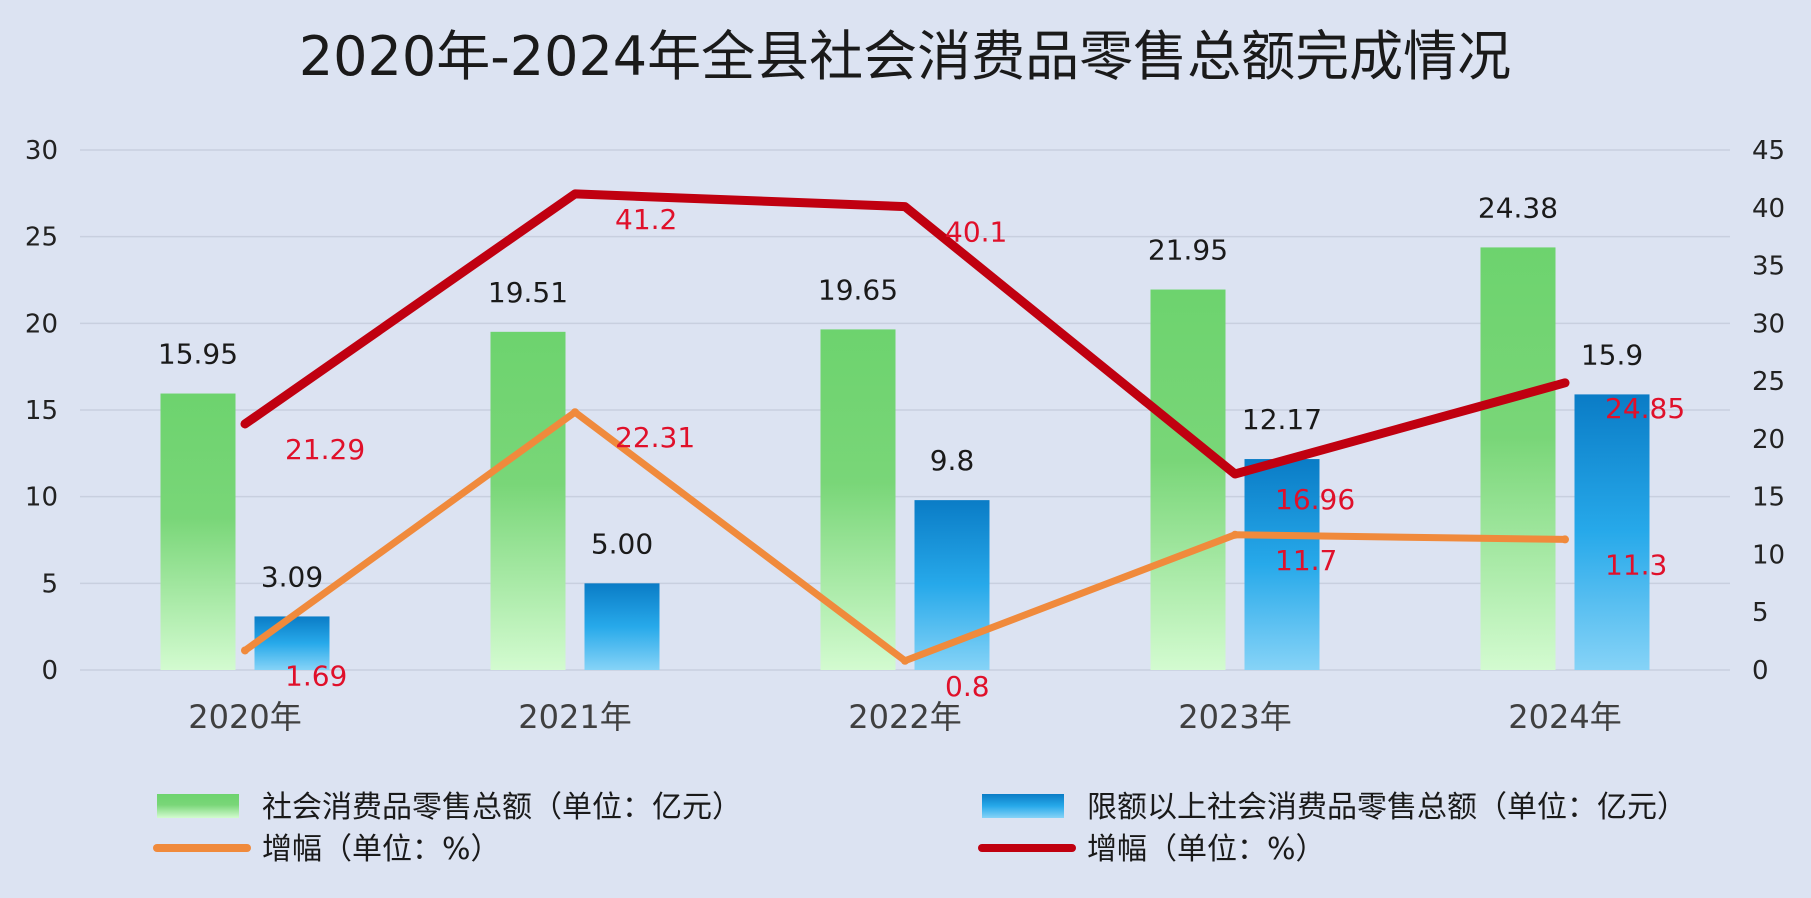 This screenshot has width=1811, height=898. Describe the element at coordinates (1645, 408) in the screenshot. I see `growth-value-label: 24.85` at that location.